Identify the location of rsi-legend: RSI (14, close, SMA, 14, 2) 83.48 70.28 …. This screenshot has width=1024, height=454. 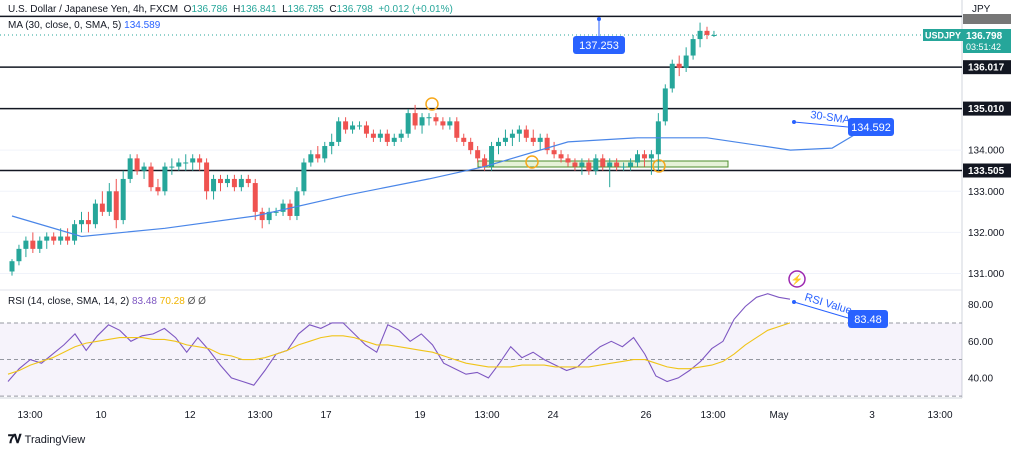
(107, 301).